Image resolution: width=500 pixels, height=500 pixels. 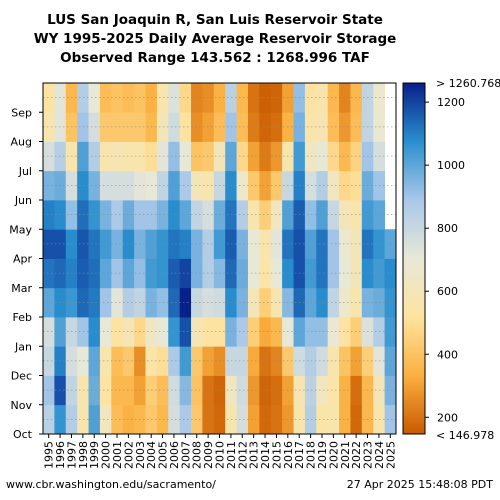 I want to click on x-tick-label: 1995, so click(x=49, y=455).